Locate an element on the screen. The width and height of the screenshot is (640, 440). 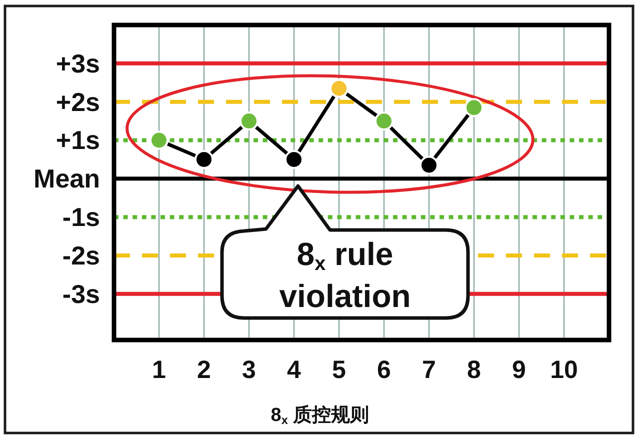
x-tick-label: 4 is located at coordinates (294, 370).